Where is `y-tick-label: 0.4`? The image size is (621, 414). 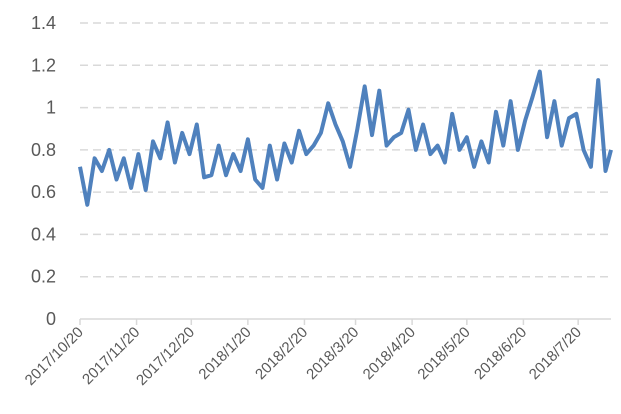
y-tick-label: 0.4 is located at coordinates (43, 234).